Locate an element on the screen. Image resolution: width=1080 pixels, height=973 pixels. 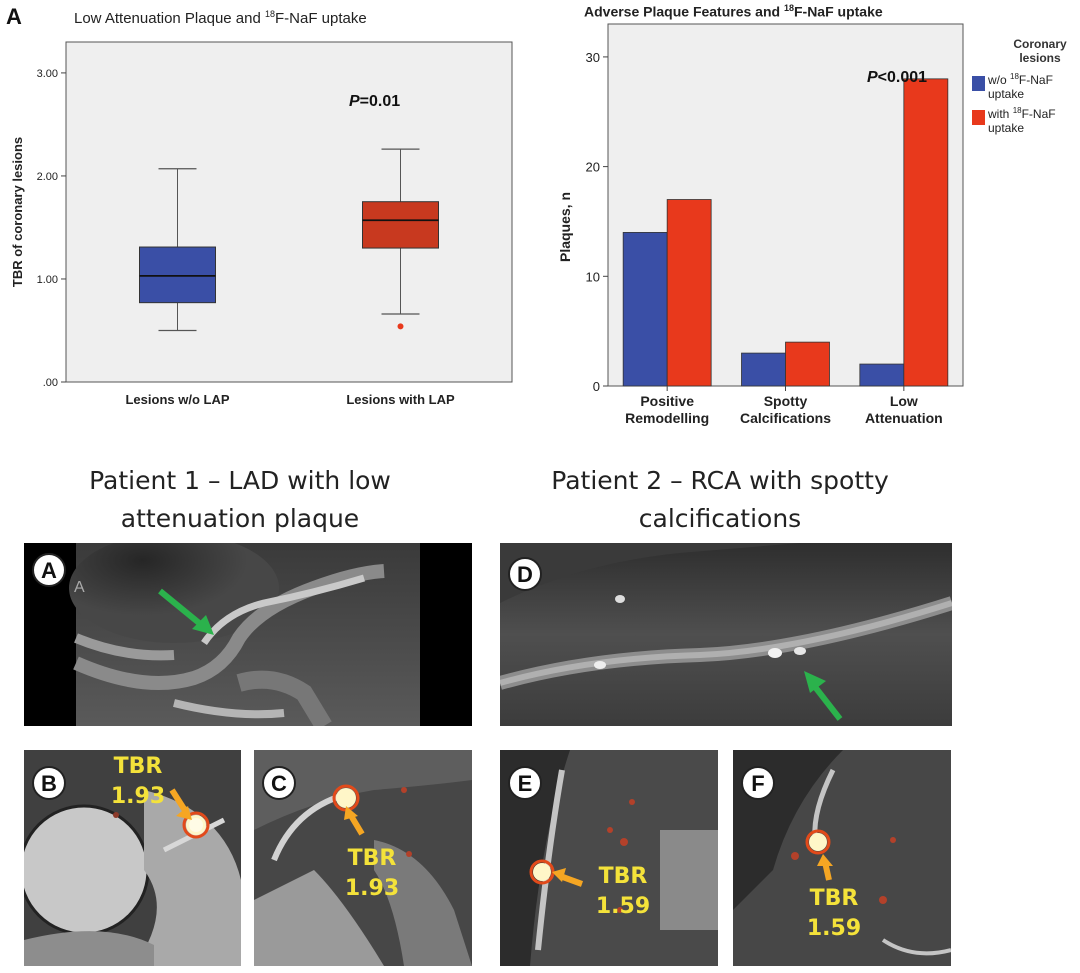
boxplot-title-text: Low Attenuation Plaque and is located at coordinates (169, 18).